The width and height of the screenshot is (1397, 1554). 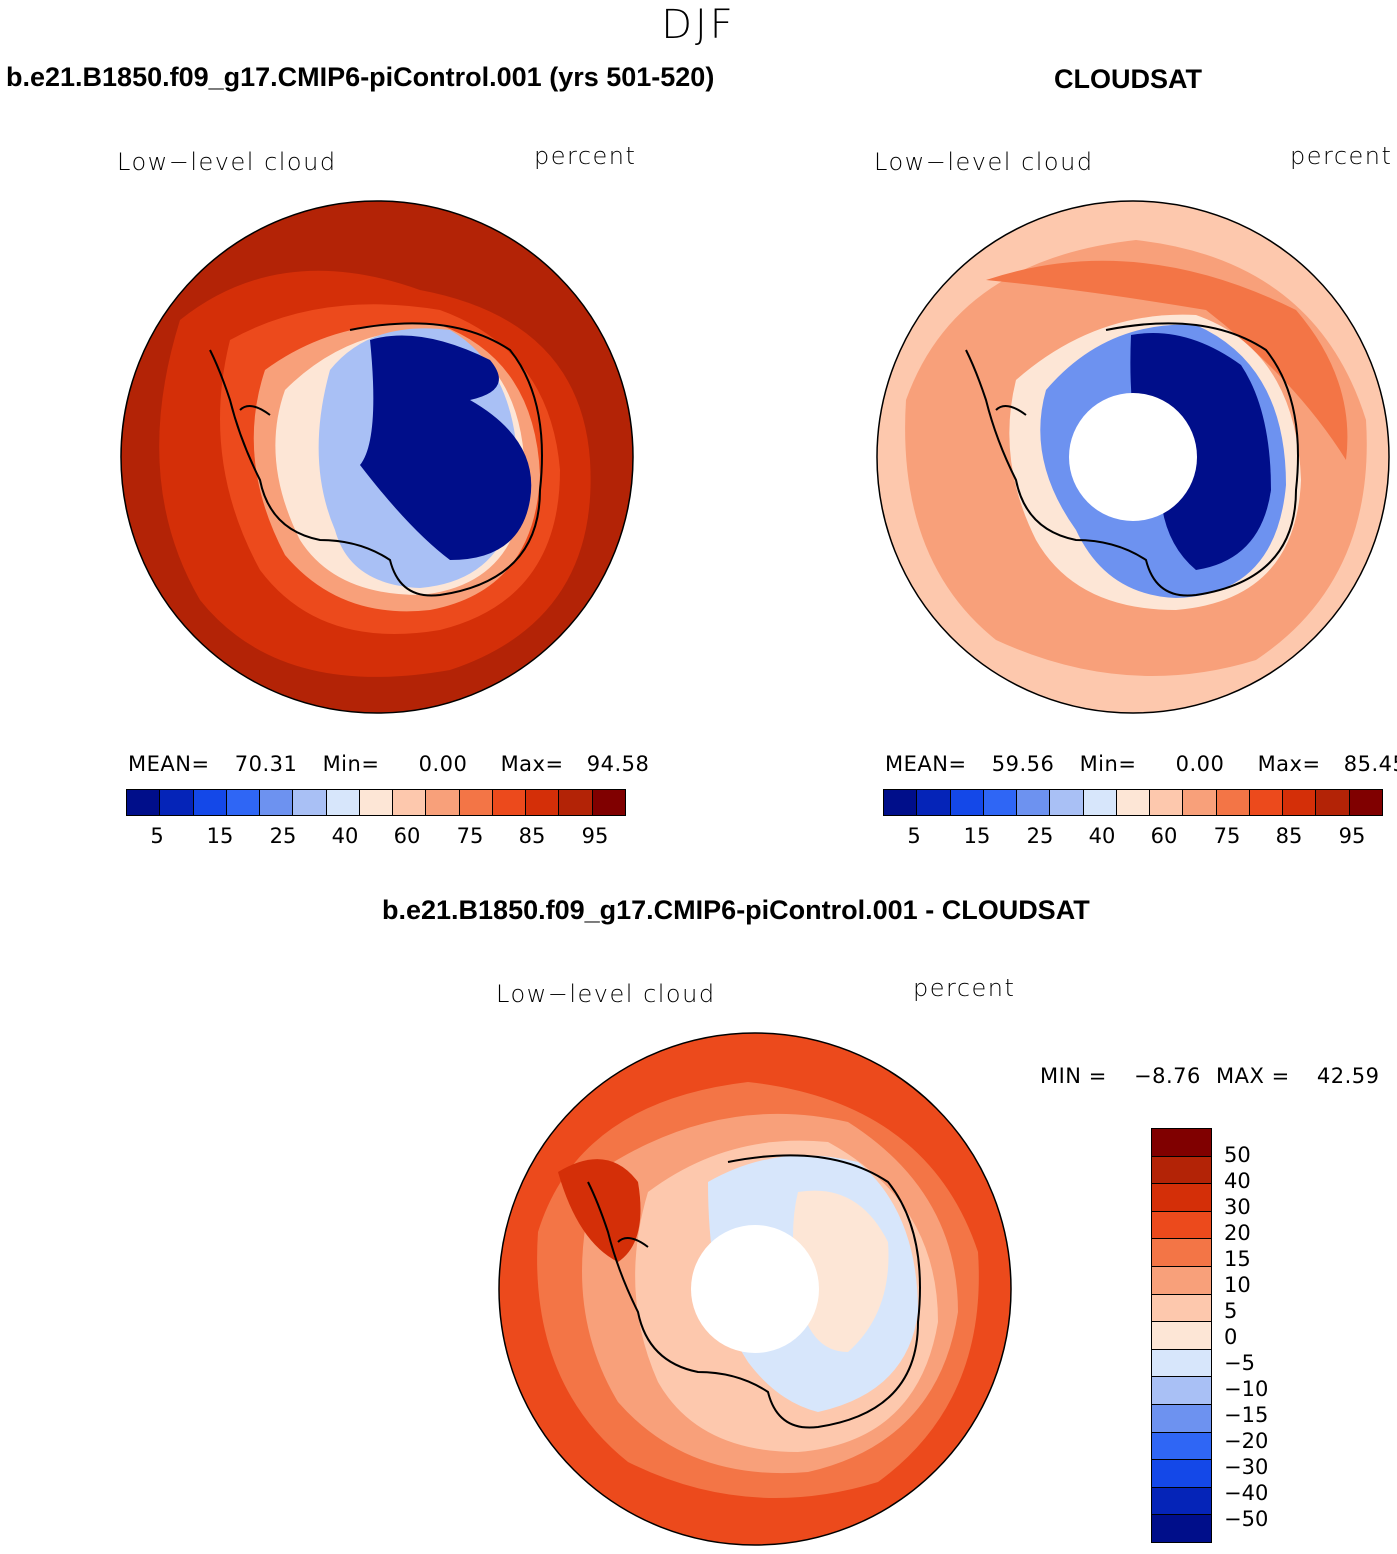 What do you see at coordinates (157, 836) in the screenshot?
I see `panel1-tick: 5` at bounding box center [157, 836].